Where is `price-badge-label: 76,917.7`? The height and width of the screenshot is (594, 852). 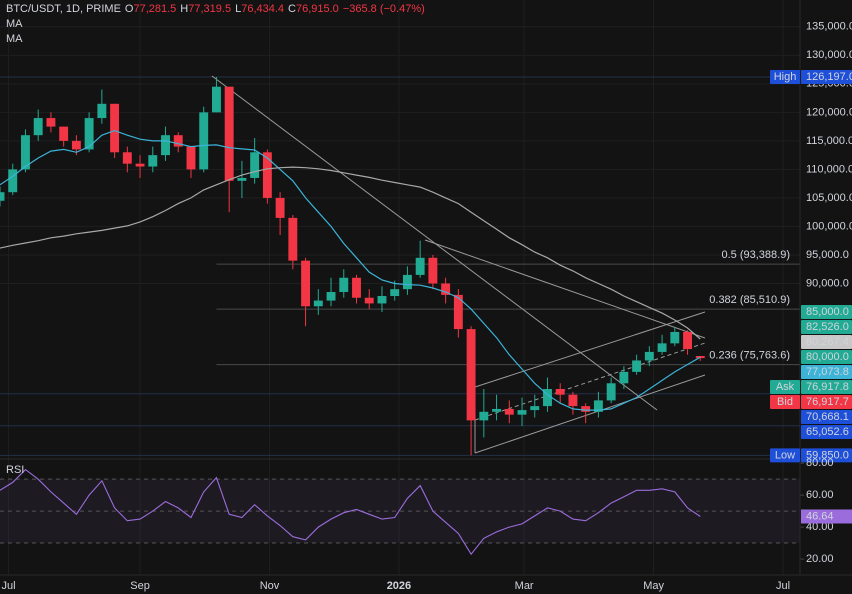 price-badge-label: 76,917.7 is located at coordinates (827, 402).